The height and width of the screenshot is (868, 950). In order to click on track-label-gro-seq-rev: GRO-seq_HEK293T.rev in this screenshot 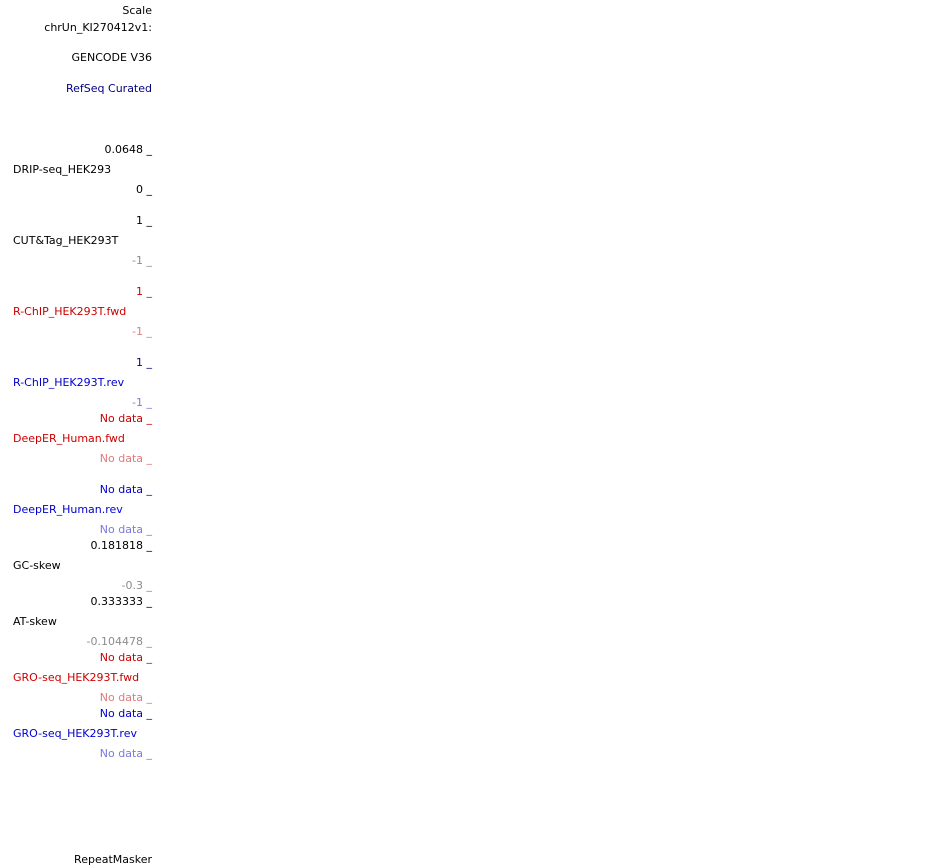, I will do `click(75, 733)`.